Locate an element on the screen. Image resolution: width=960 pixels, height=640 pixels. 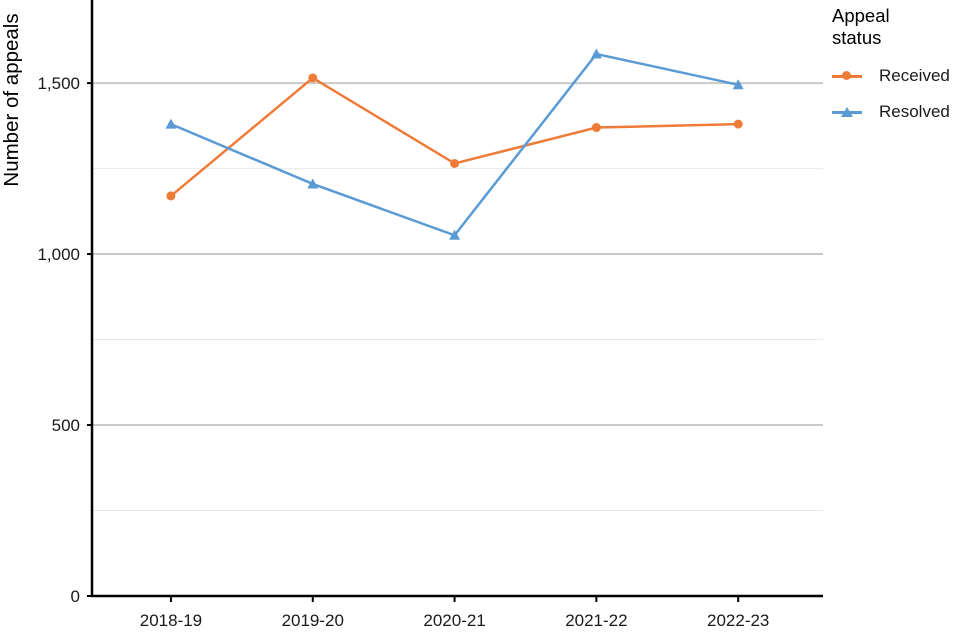
legend-items: Received Resolved is located at coordinates (895, 94).